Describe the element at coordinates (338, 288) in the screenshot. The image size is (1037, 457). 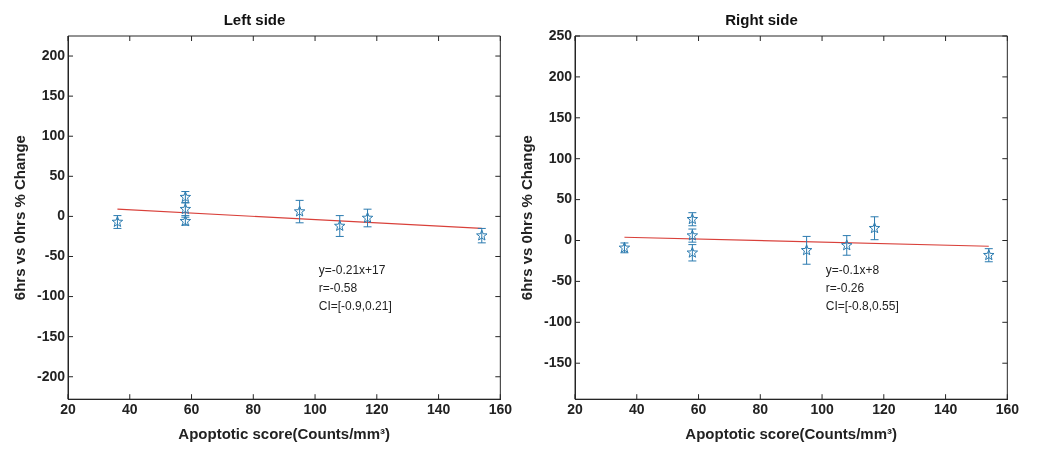
I see `annotation: r=-0.58` at that location.